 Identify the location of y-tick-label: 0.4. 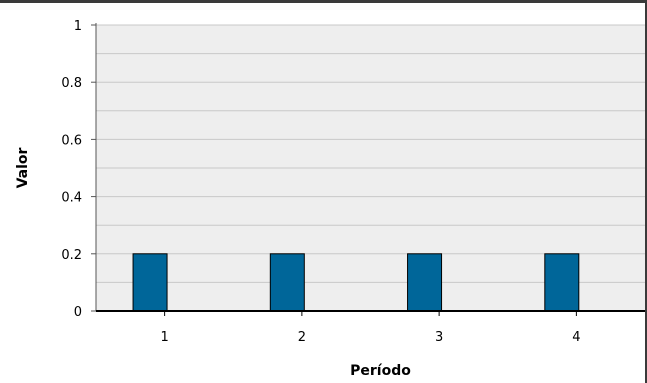
(71, 198).